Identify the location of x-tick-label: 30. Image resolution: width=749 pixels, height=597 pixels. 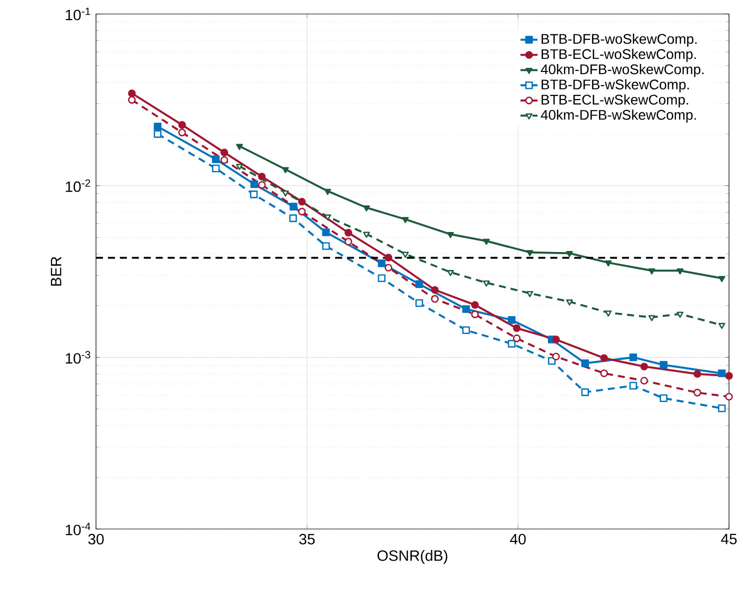
(96, 539).